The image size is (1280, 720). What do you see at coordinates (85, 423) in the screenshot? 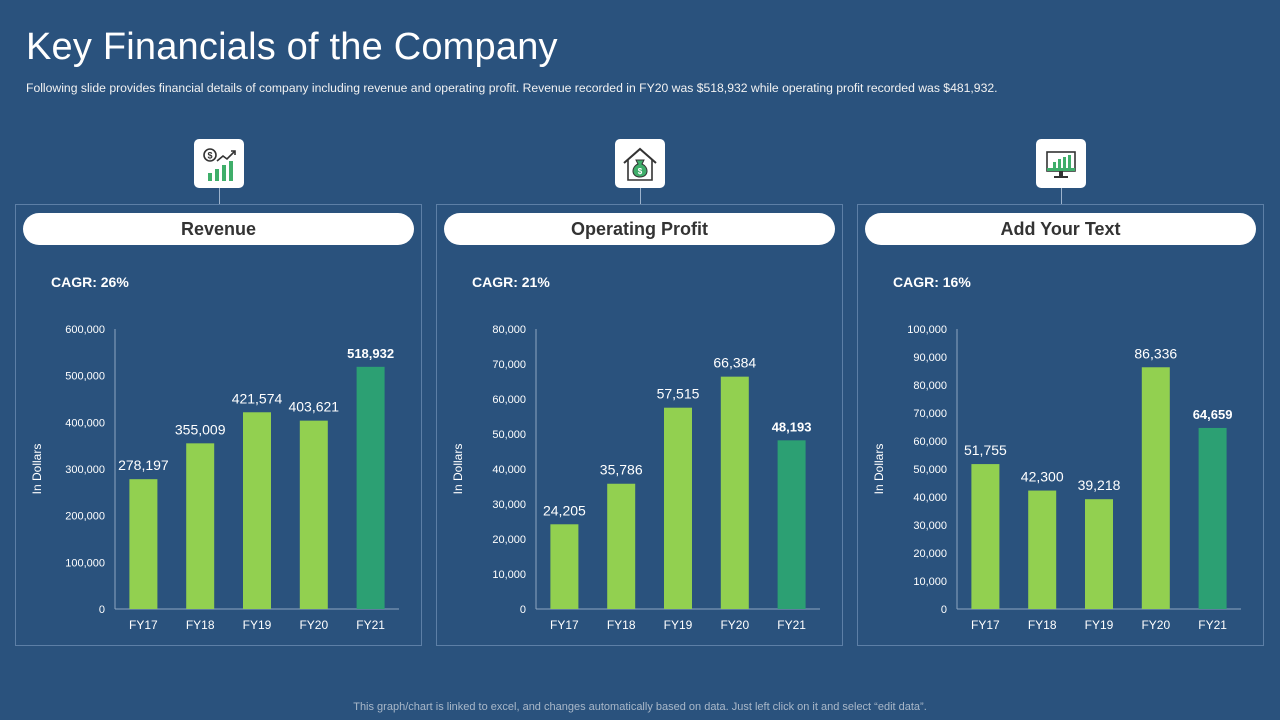
I see `y-tick-label: 400,000` at bounding box center [85, 423].